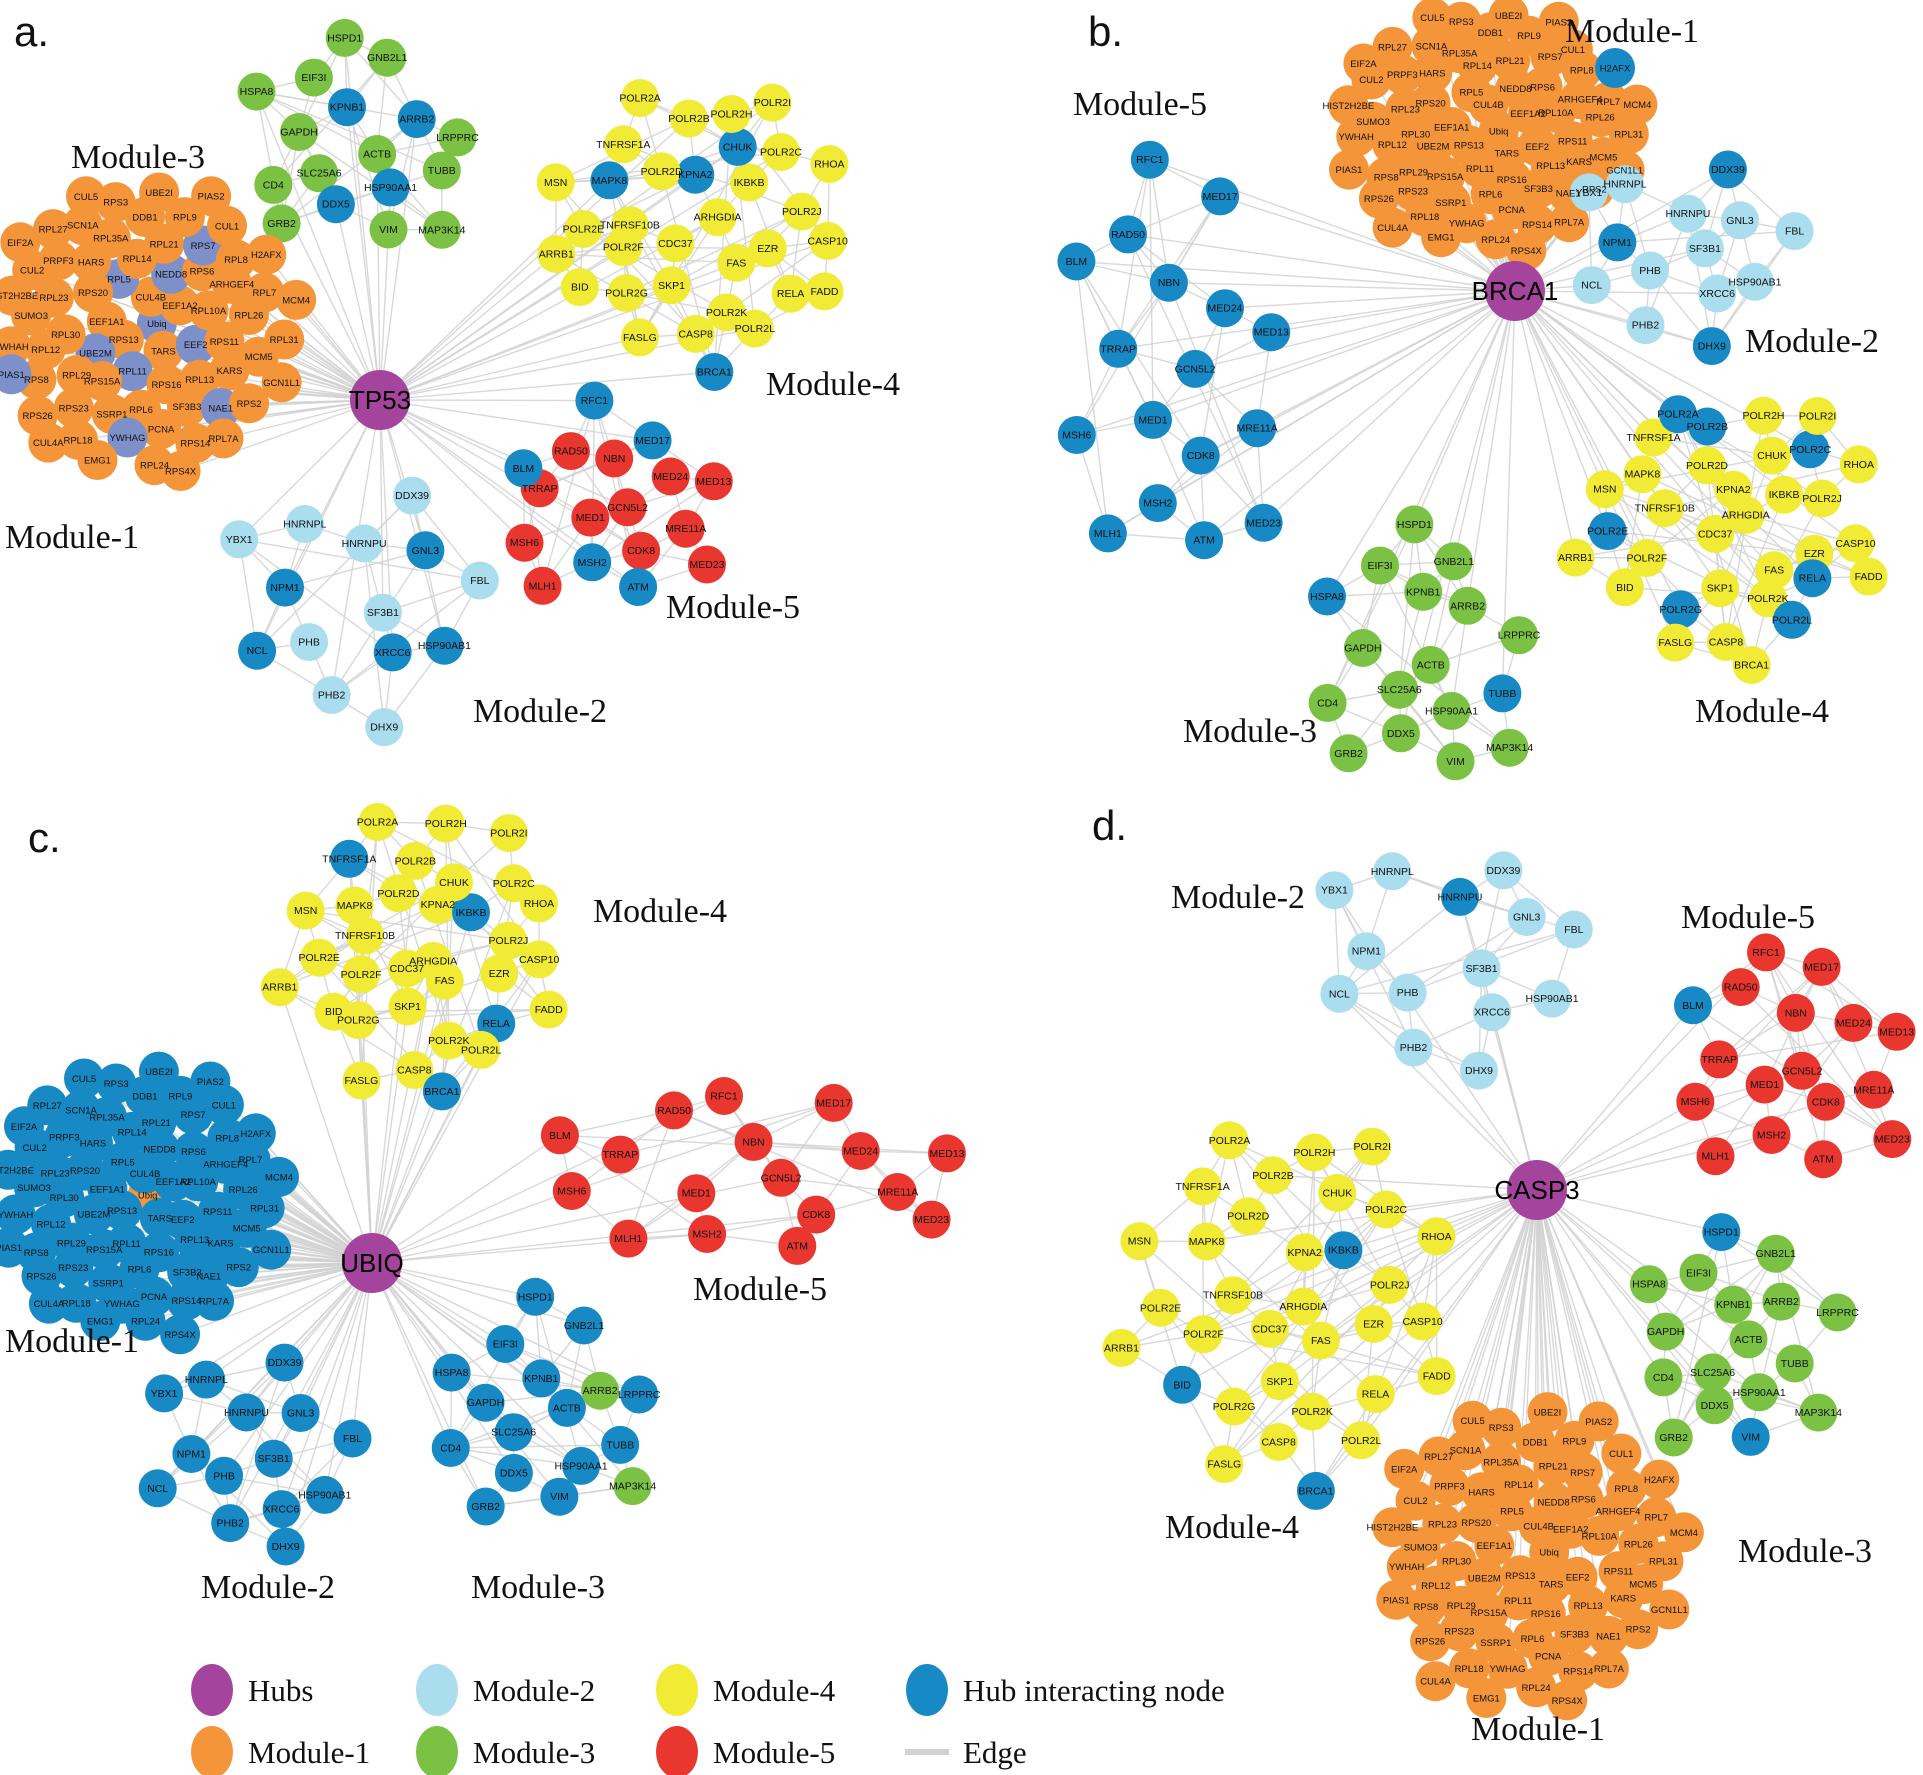 The height and width of the screenshot is (1775, 1923). What do you see at coordinates (221, 1243) in the screenshot?
I see `node-label-KARS: KARS` at bounding box center [221, 1243].